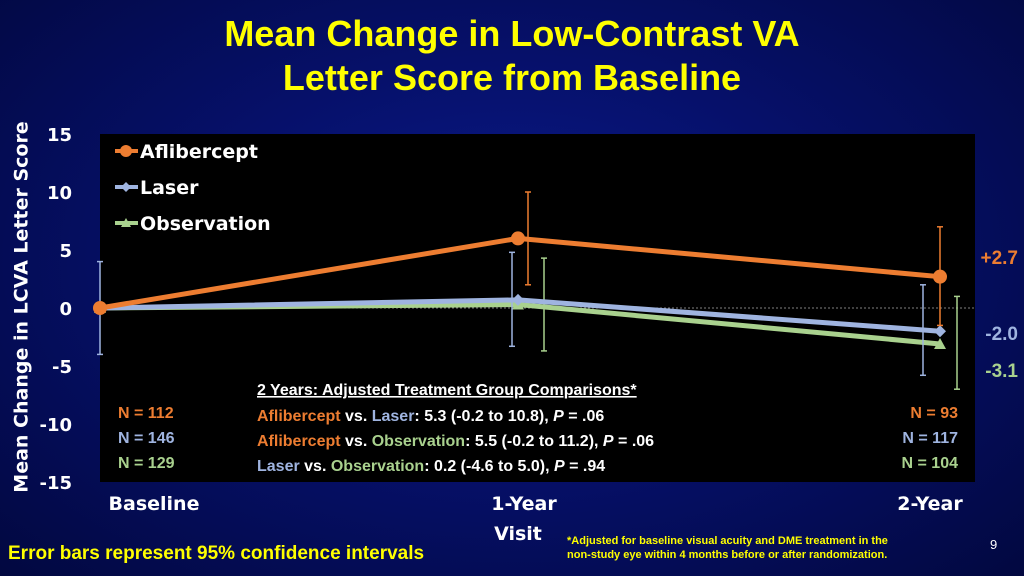  I want to click on y-tick-label: -15, so click(55, 483).